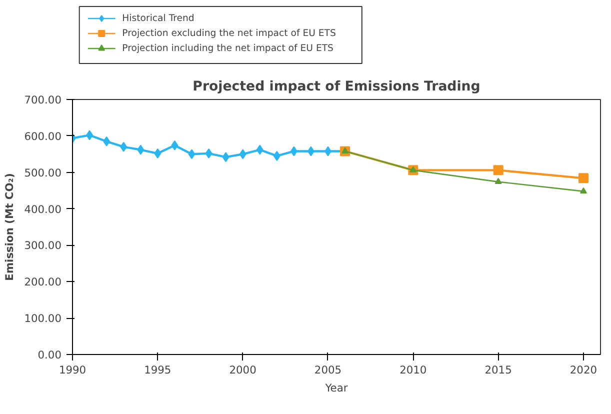  What do you see at coordinates (328, 370) in the screenshot?
I see `x-tick-label: 2005` at bounding box center [328, 370].